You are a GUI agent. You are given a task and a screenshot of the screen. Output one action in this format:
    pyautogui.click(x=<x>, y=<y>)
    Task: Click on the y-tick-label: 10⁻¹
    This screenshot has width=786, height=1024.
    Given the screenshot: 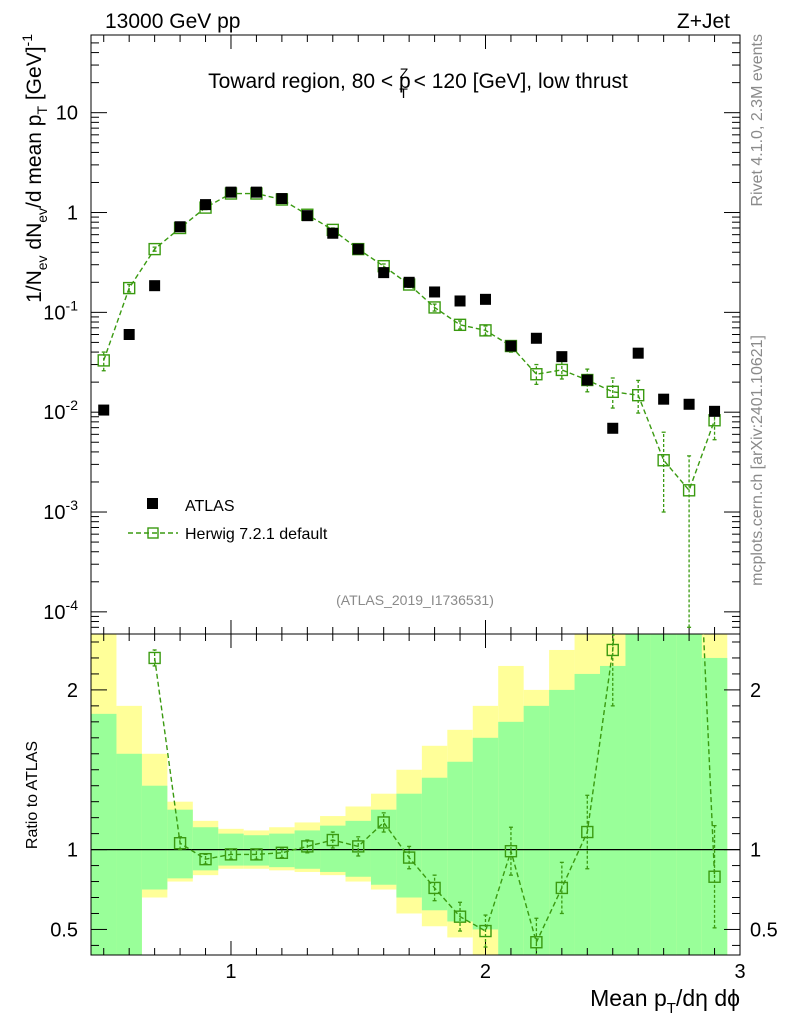 What is the action you would take?
    pyautogui.click(x=60, y=310)
    